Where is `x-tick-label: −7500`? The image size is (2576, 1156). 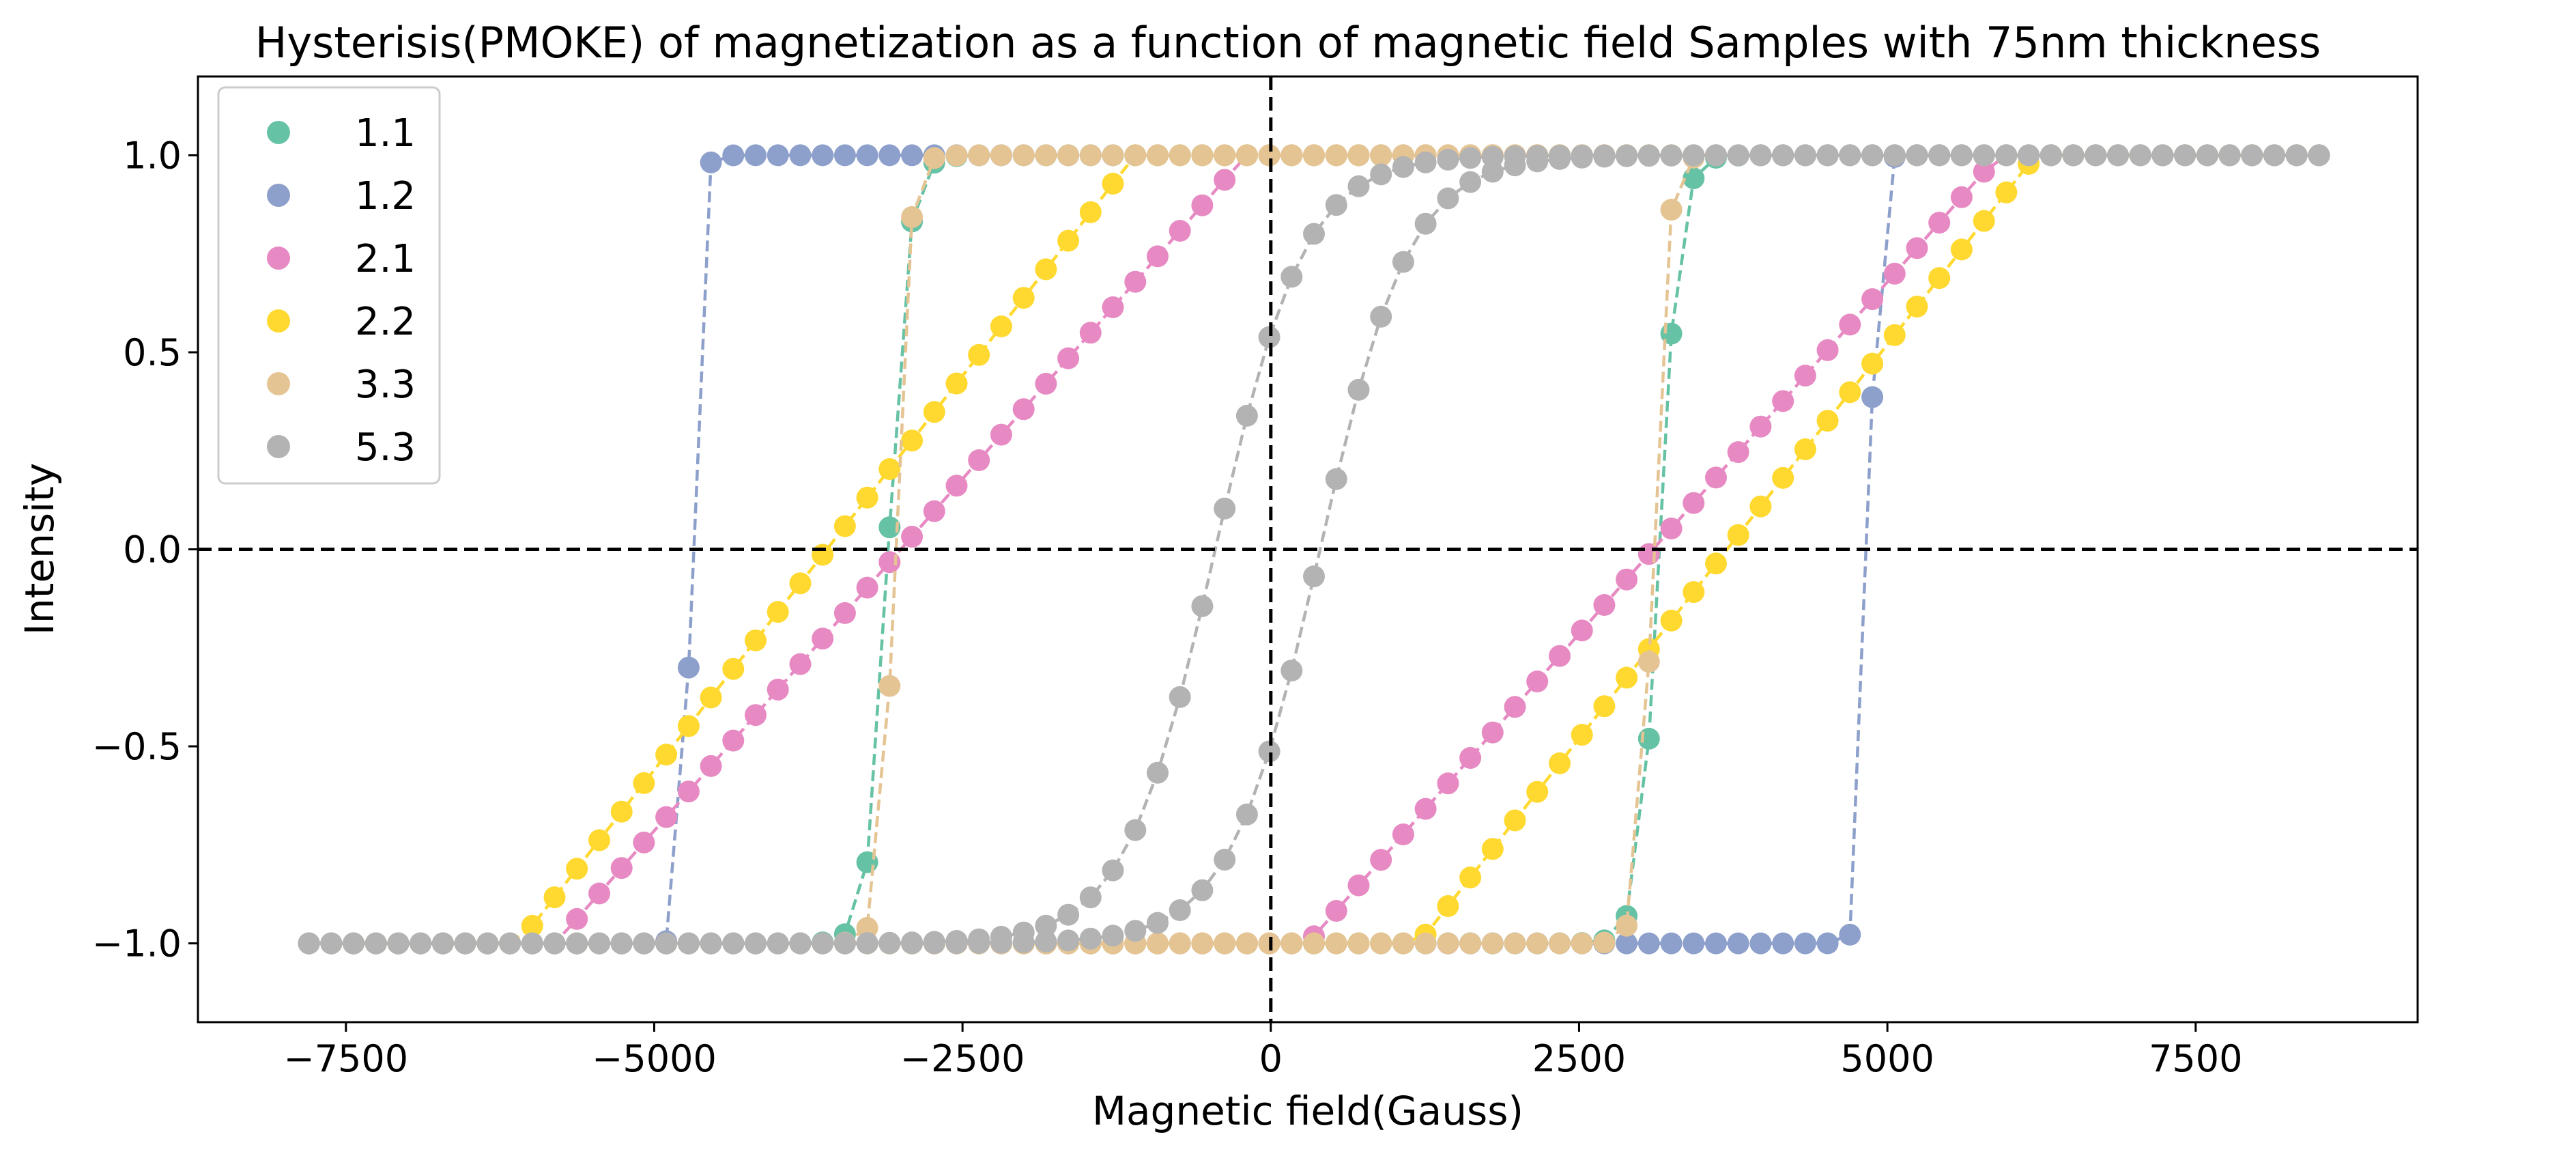 x-tick-label: −7500 is located at coordinates (345, 1058).